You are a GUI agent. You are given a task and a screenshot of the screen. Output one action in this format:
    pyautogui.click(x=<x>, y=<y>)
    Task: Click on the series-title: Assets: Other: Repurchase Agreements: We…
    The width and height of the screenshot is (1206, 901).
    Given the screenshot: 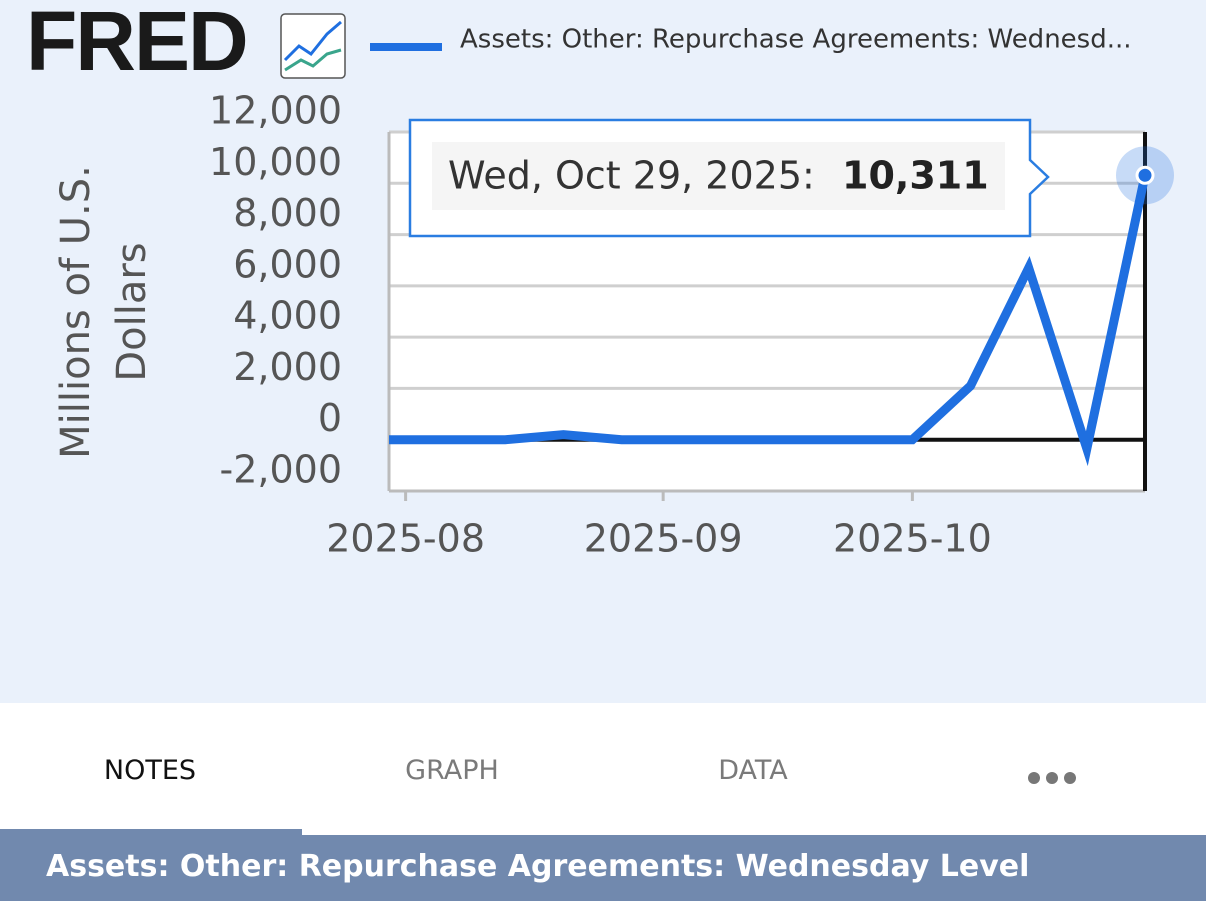 What is the action you would take?
    pyautogui.click(x=538, y=866)
    